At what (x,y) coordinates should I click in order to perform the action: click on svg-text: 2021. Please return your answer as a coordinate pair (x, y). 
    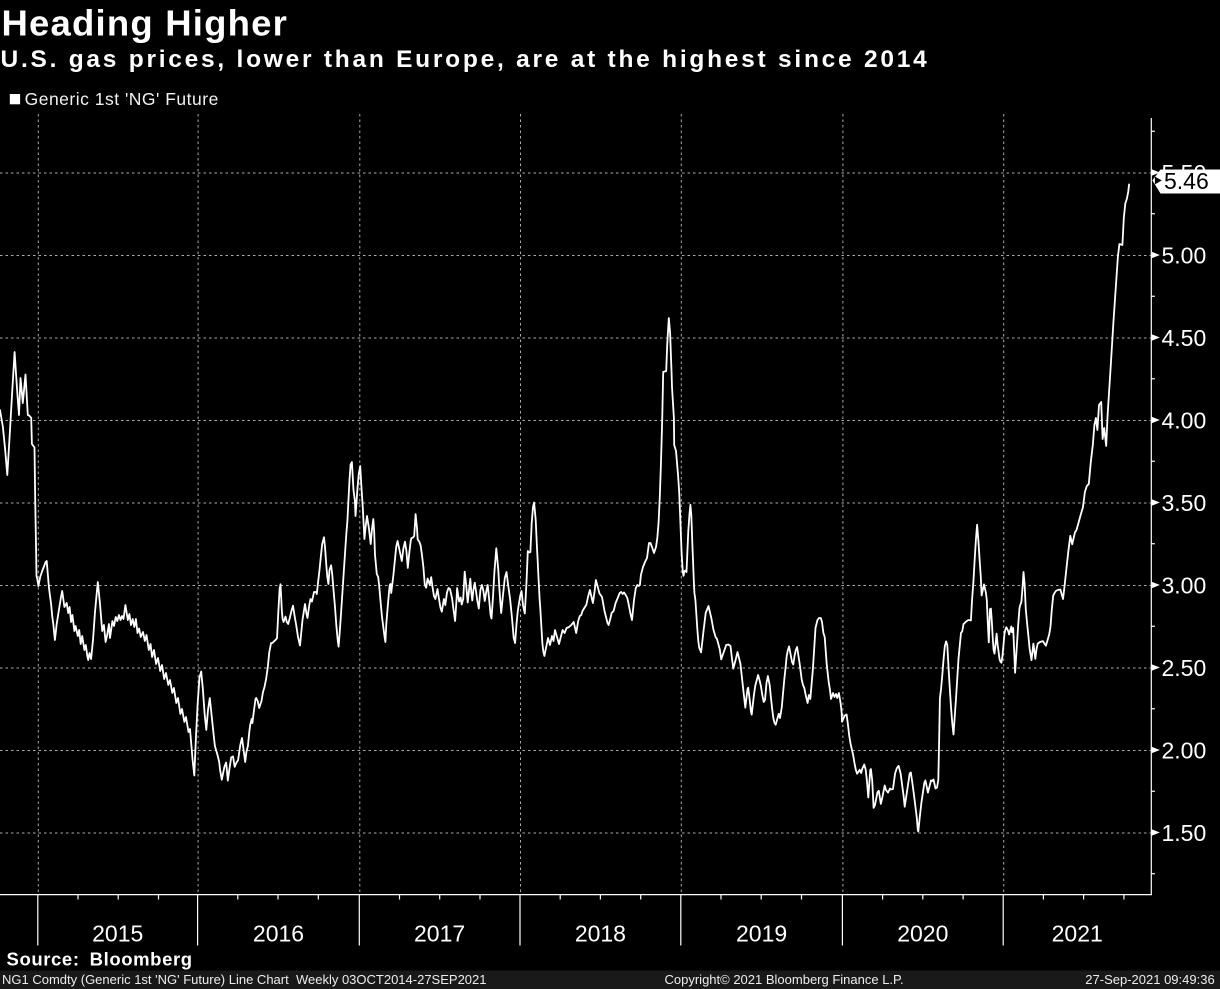
    Looking at the image, I should click on (1077, 934).